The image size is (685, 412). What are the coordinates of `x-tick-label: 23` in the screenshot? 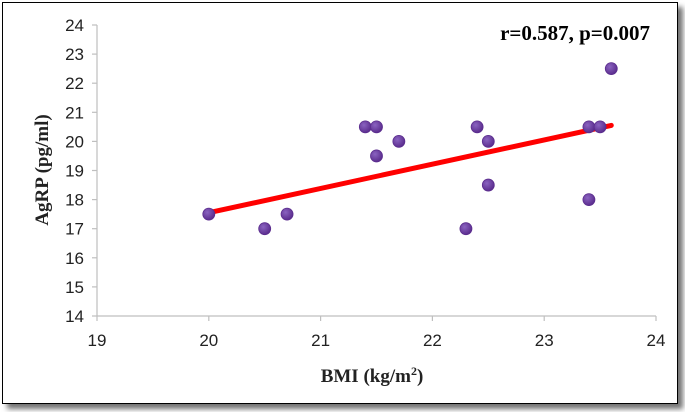 It's located at (544, 340).